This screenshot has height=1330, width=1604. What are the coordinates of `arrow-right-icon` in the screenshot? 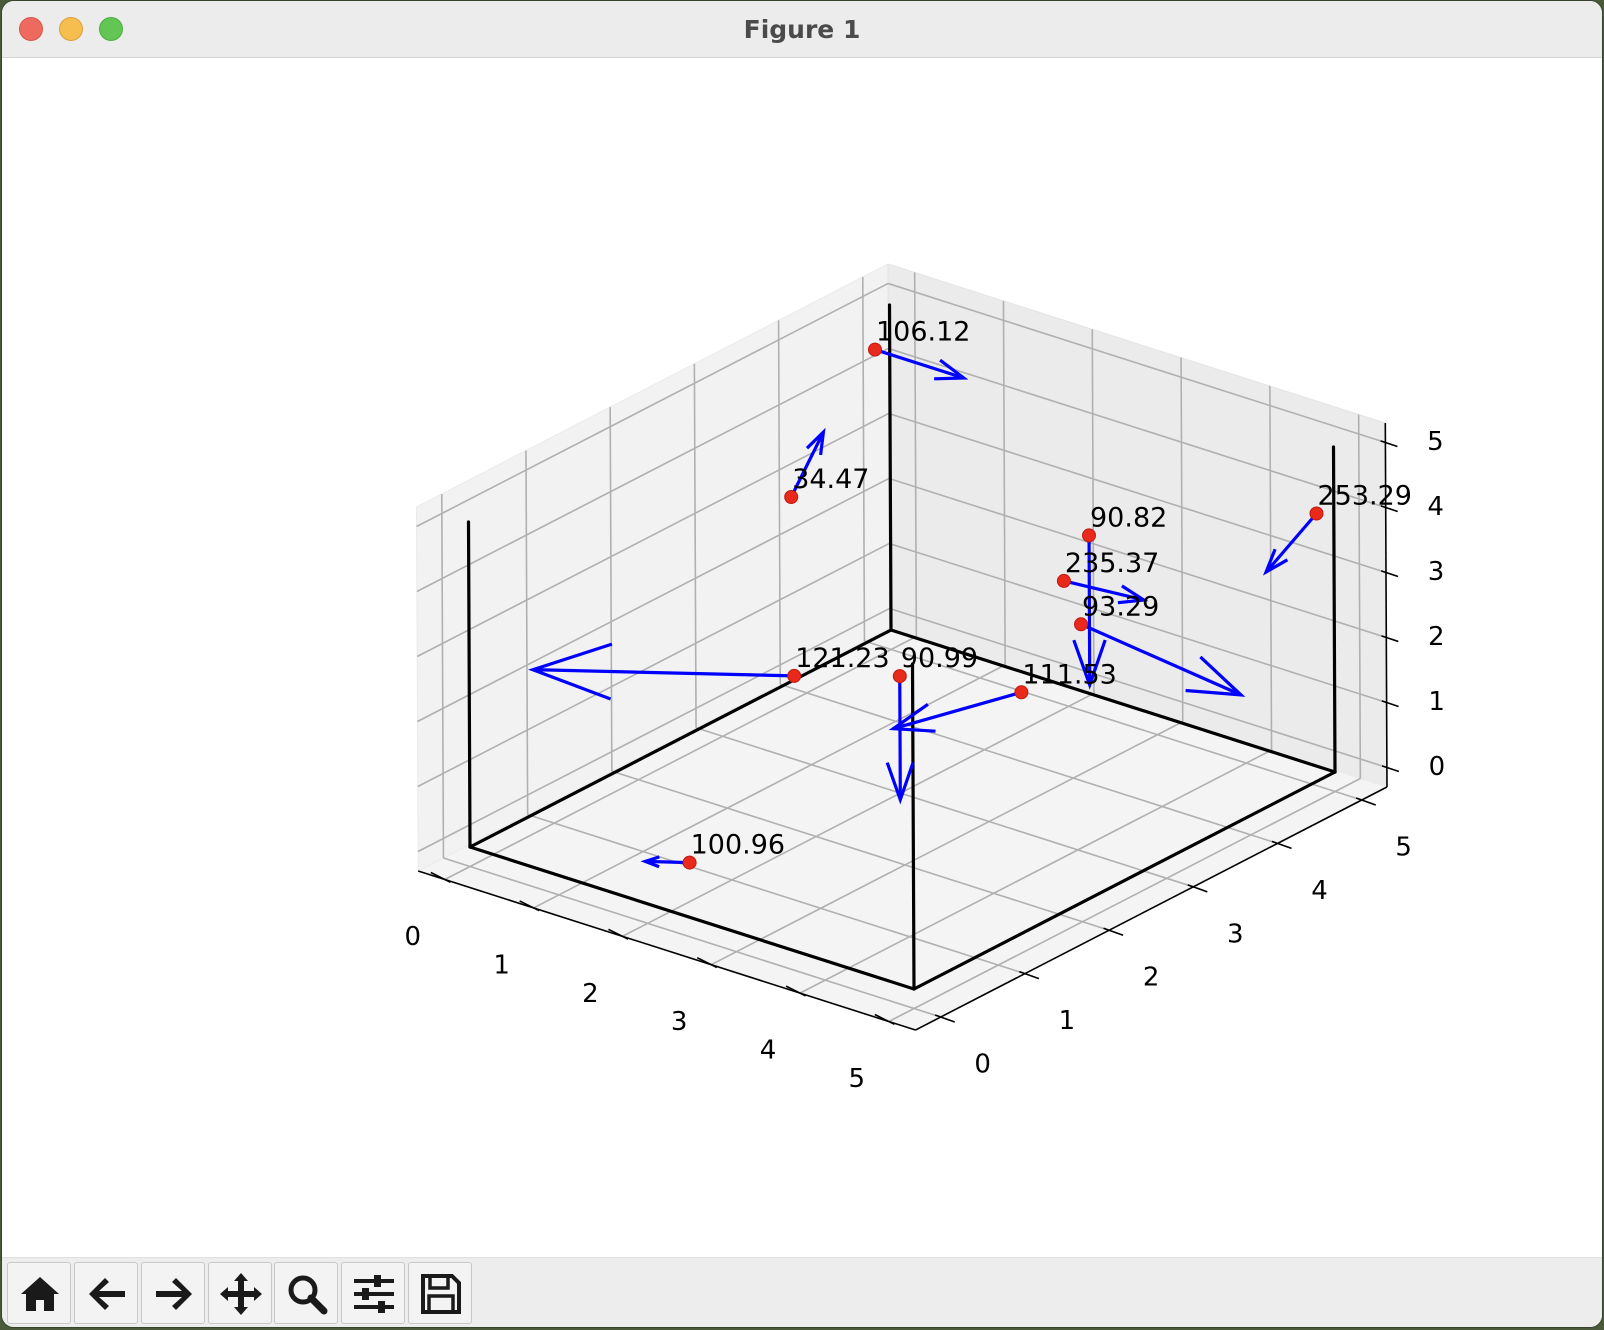 It's located at (174, 1294).